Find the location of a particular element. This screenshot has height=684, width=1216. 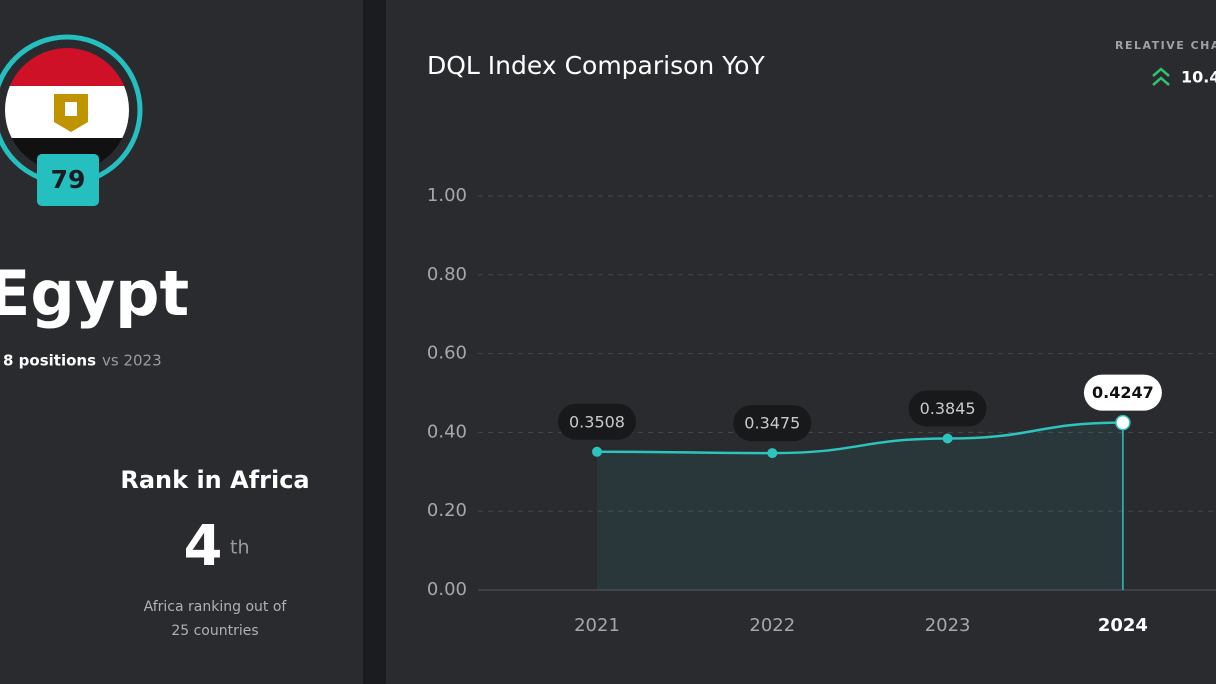

value-label: 0.3475 is located at coordinates (772, 423).